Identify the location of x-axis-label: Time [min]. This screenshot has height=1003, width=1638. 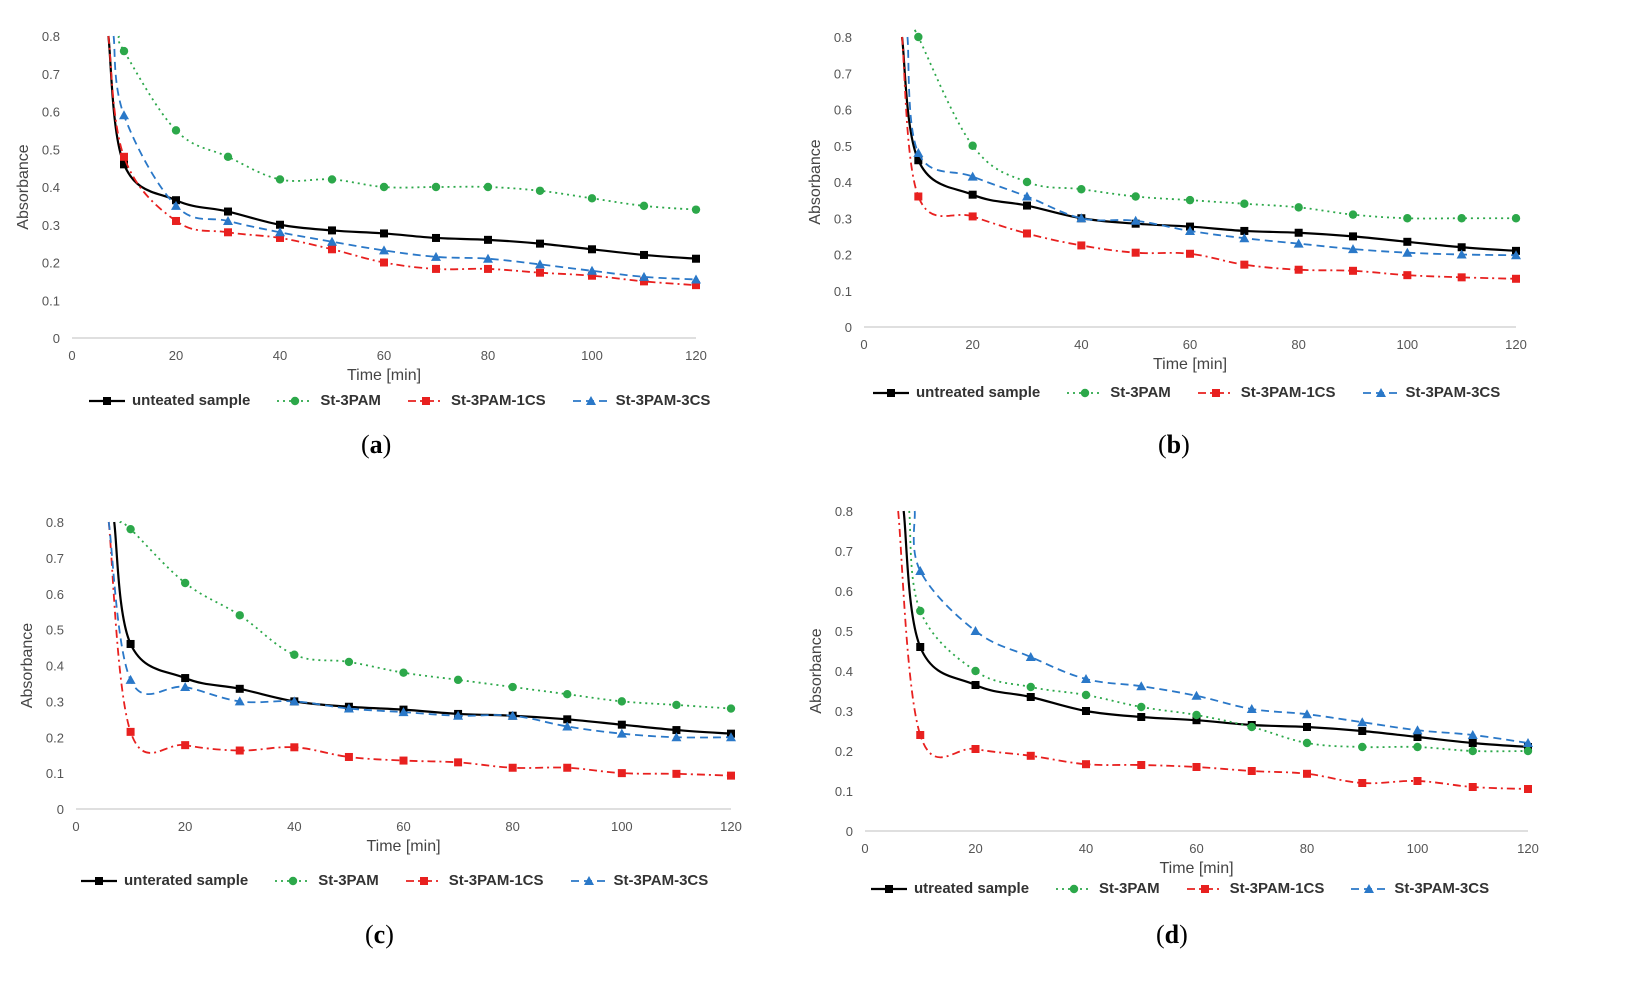
(384, 375).